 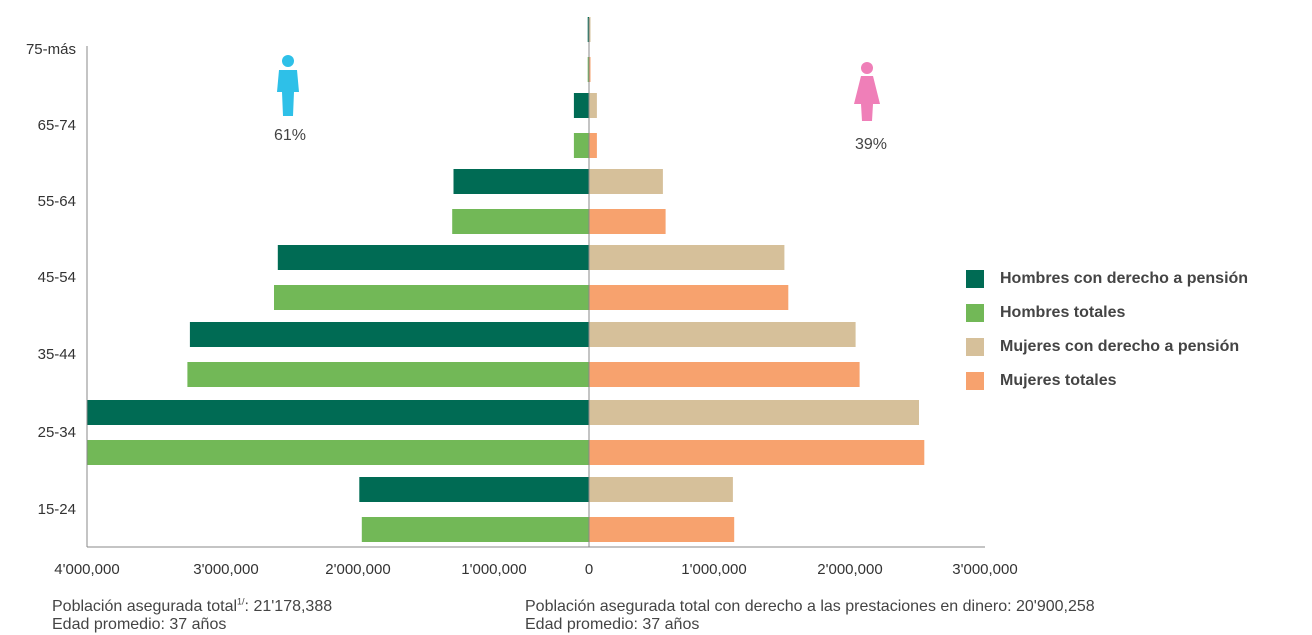 What do you see at coordinates (57, 201) in the screenshot?
I see `y-tick-label: 55-64` at bounding box center [57, 201].